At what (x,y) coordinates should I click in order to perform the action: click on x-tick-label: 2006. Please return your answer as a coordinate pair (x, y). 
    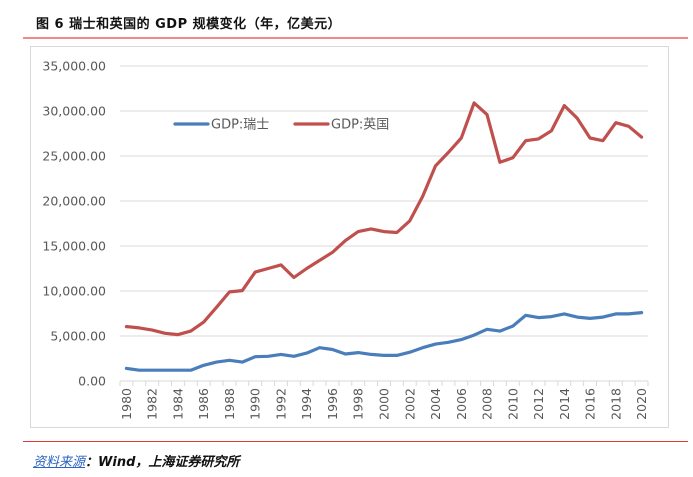
    Looking at the image, I should click on (461, 404).